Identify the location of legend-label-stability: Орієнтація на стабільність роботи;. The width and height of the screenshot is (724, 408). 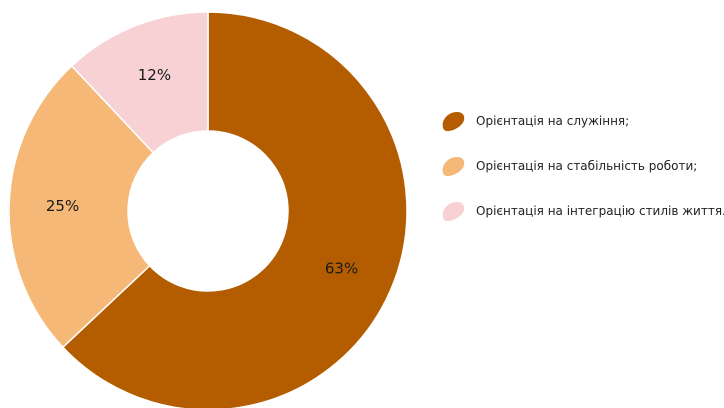
(587, 166).